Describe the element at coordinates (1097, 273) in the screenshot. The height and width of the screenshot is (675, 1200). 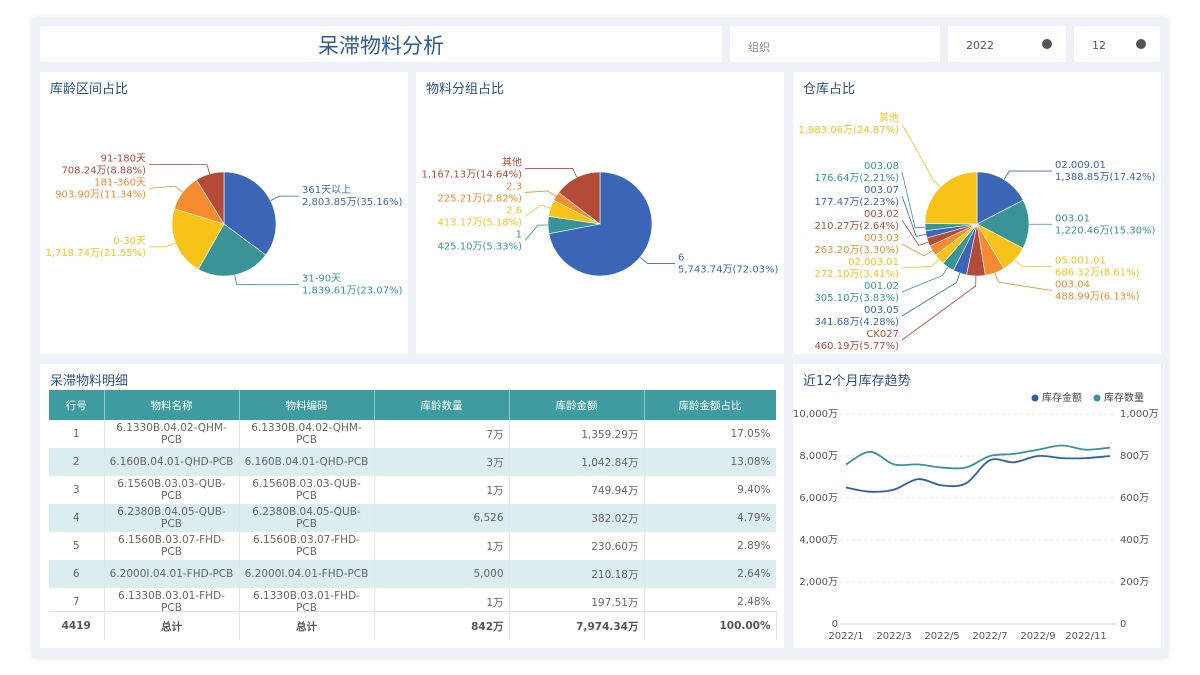
I see `slice-value-label: 686.32万(8.61%)` at that location.